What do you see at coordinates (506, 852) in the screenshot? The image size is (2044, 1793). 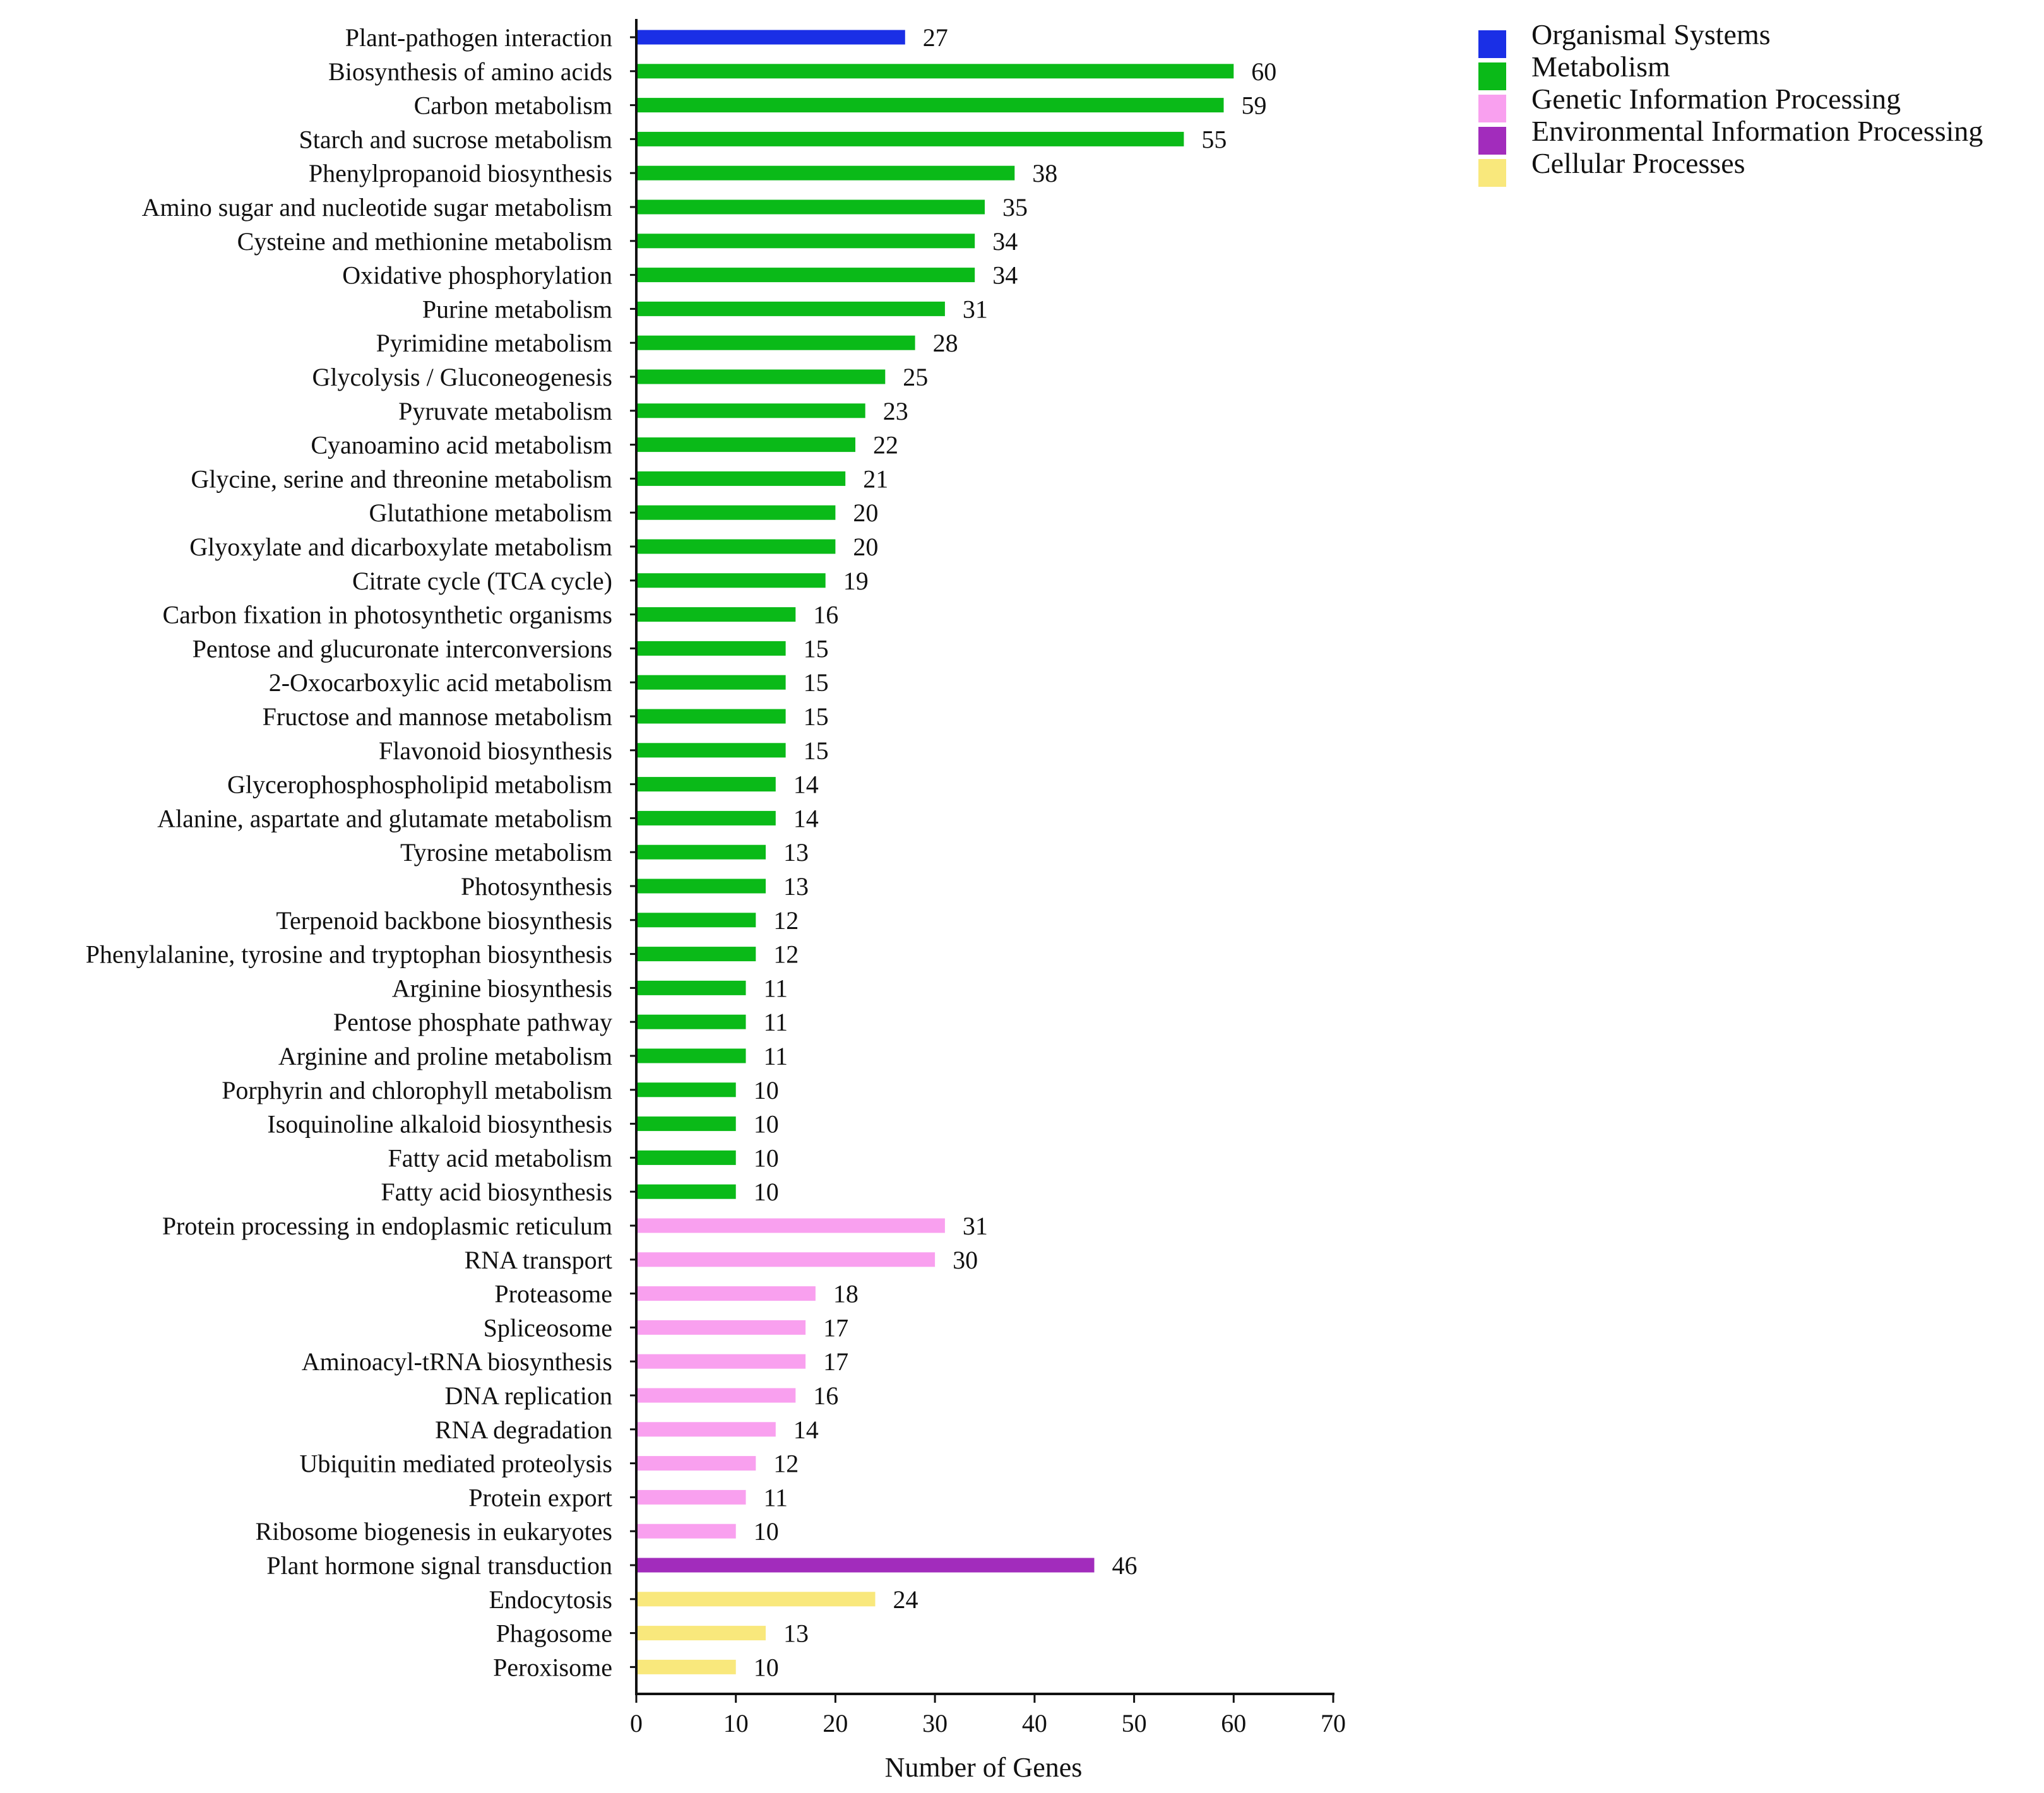 I see `category-label: Tyrosine metabolism` at bounding box center [506, 852].